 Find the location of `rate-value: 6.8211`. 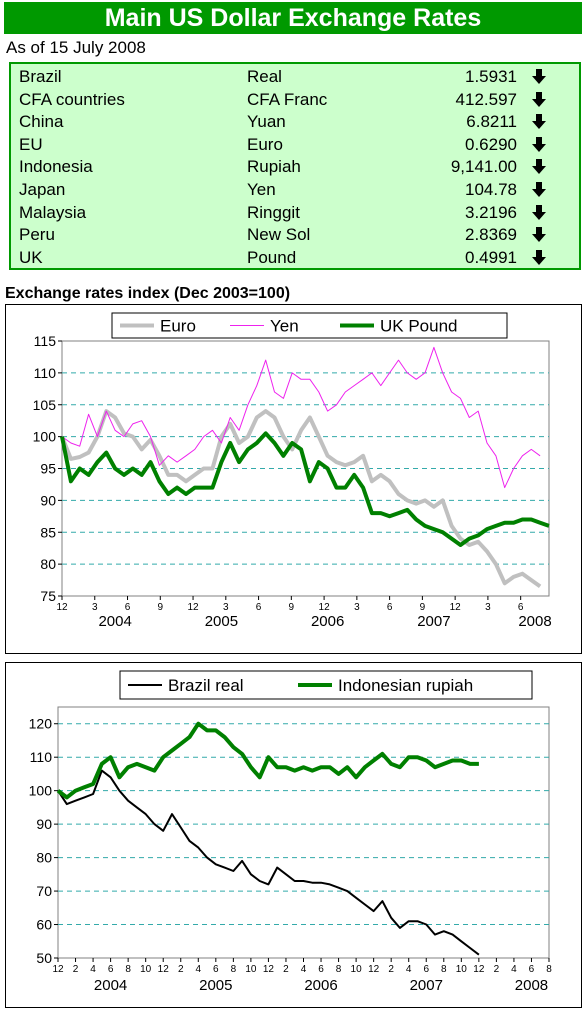

rate-value: 6.8211 is located at coordinates (491, 122).